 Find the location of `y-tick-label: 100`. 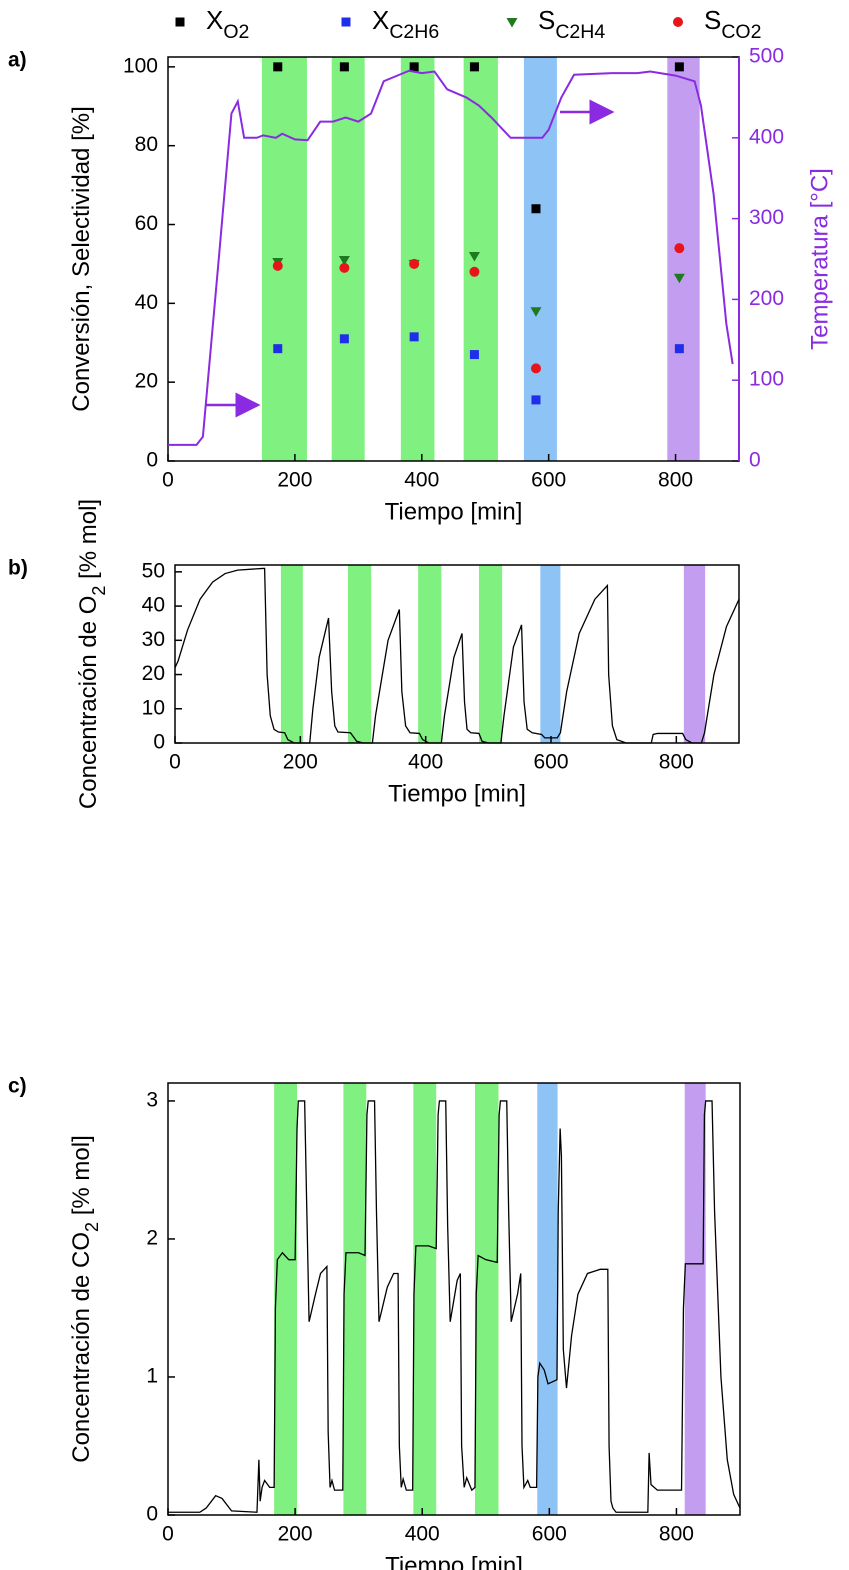

y-tick-label: 100 is located at coordinates (140, 65).